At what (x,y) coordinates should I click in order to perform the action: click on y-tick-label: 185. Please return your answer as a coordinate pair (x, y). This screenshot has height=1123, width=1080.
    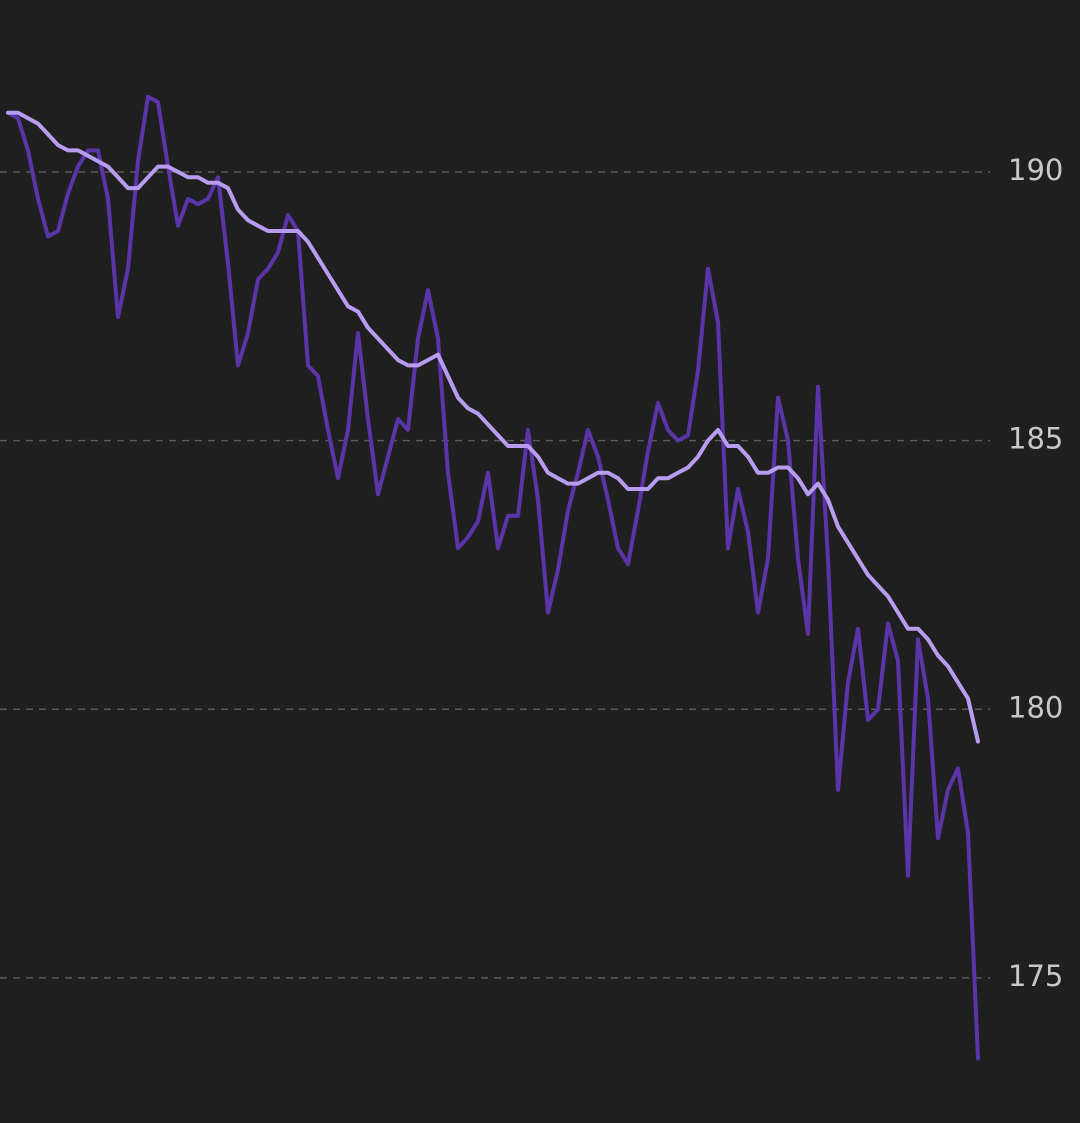
    Looking at the image, I should click on (1035, 439).